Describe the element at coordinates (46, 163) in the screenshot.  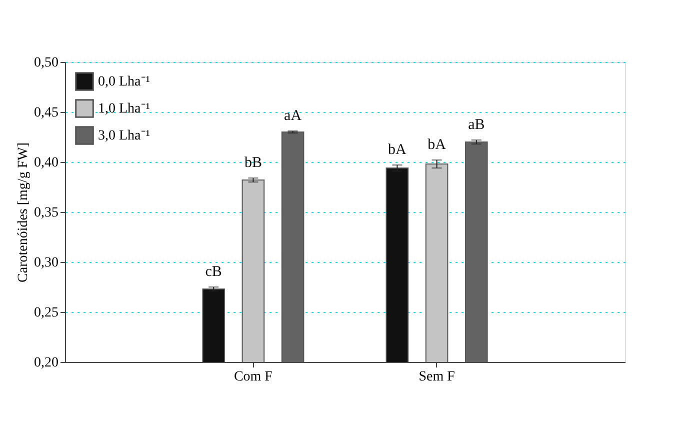
I see `y-tick-label: 0,40` at that location.